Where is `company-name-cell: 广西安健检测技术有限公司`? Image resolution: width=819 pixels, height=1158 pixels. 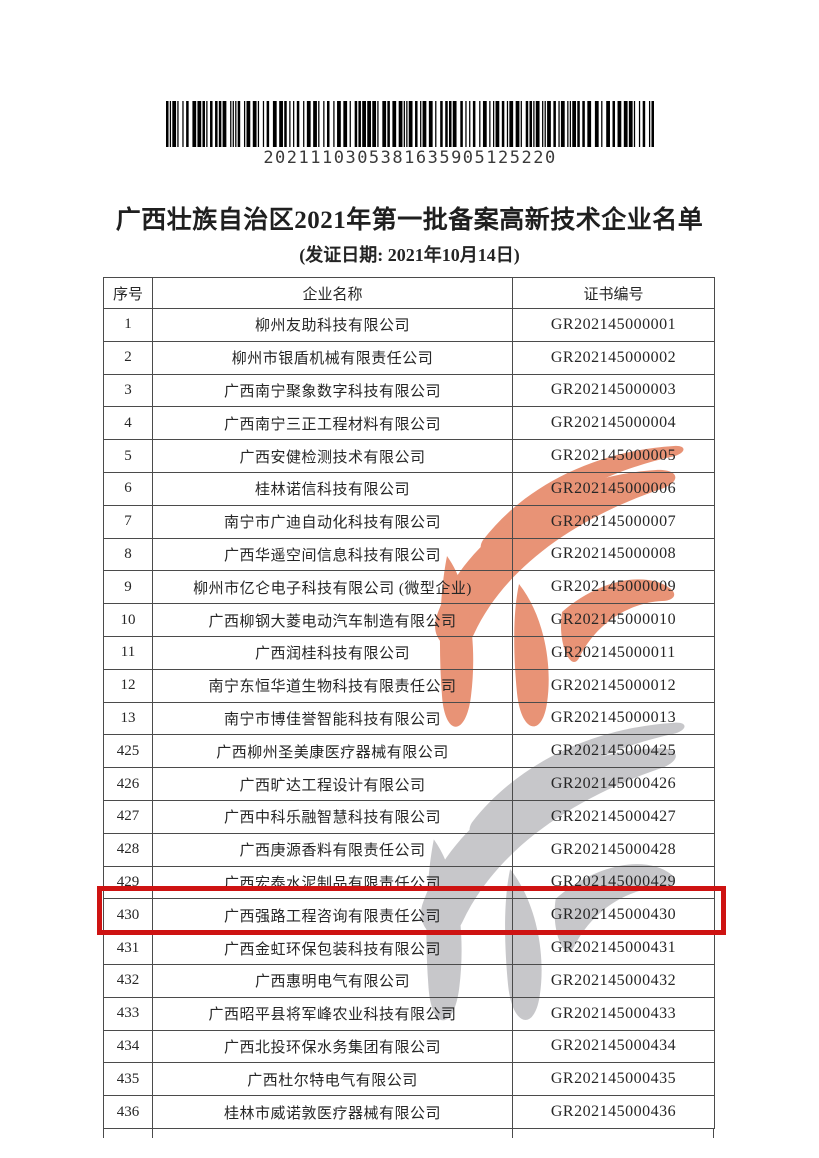
company-name-cell: 广西安健检测技术有限公司 is located at coordinates (332, 456).